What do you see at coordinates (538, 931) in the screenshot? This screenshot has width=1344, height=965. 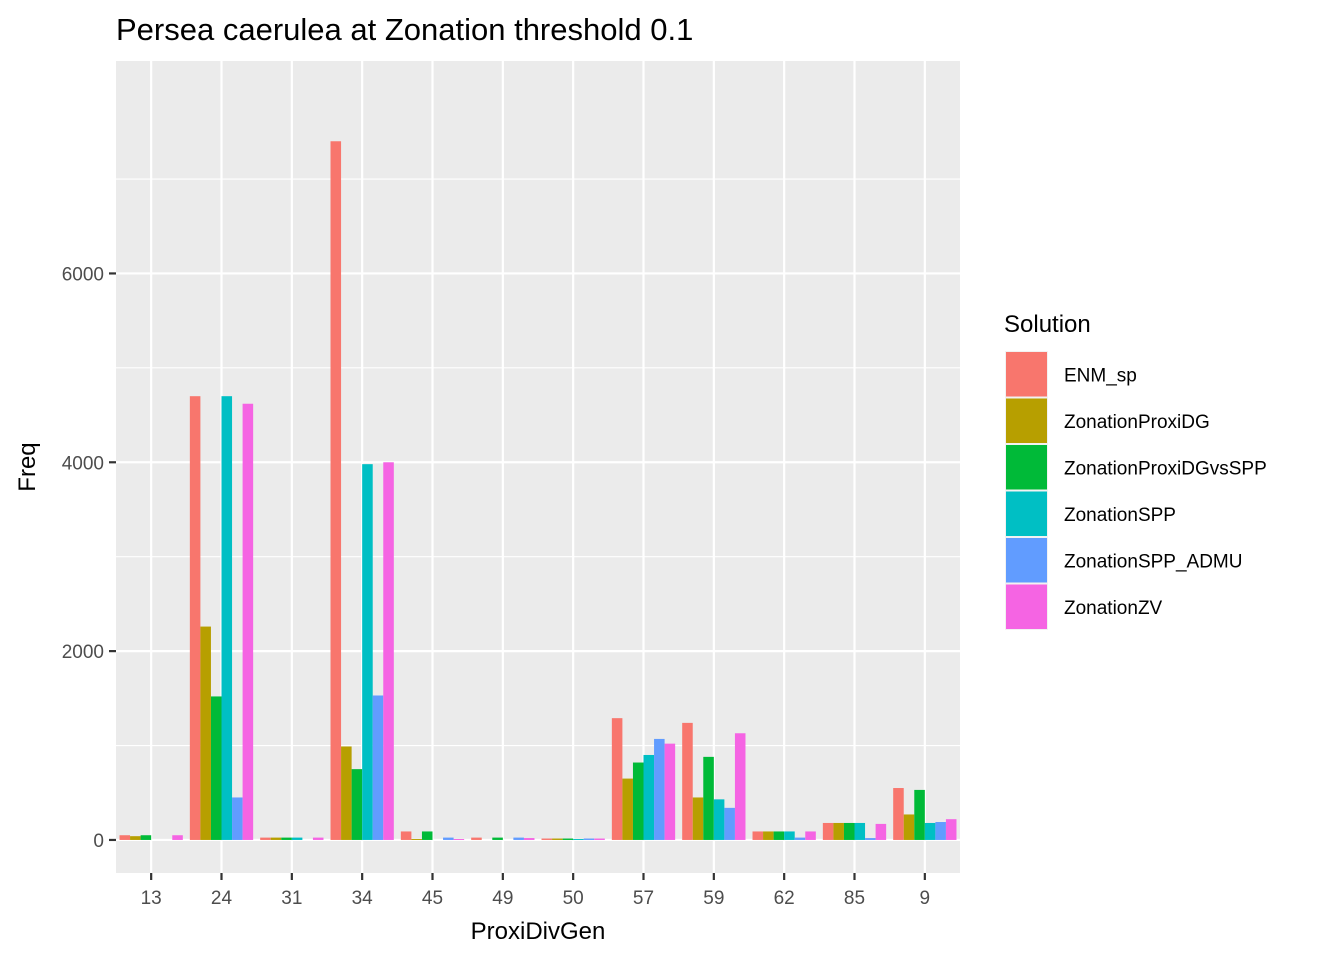 I see `x-axis-label: ProxiDivGen` at bounding box center [538, 931].